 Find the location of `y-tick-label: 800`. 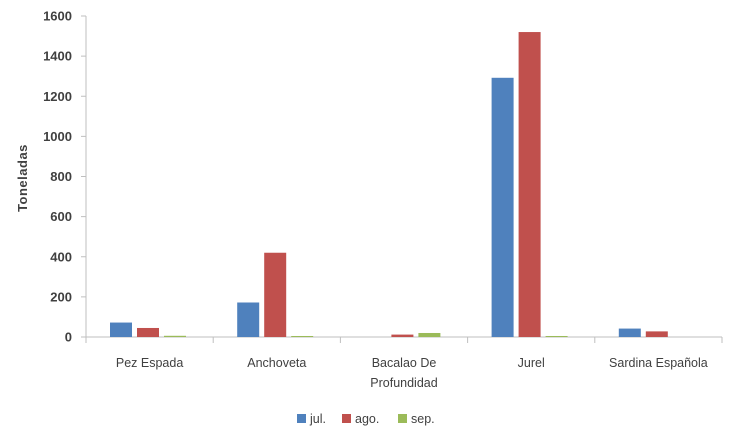

y-tick-label: 800 is located at coordinates (61, 176).